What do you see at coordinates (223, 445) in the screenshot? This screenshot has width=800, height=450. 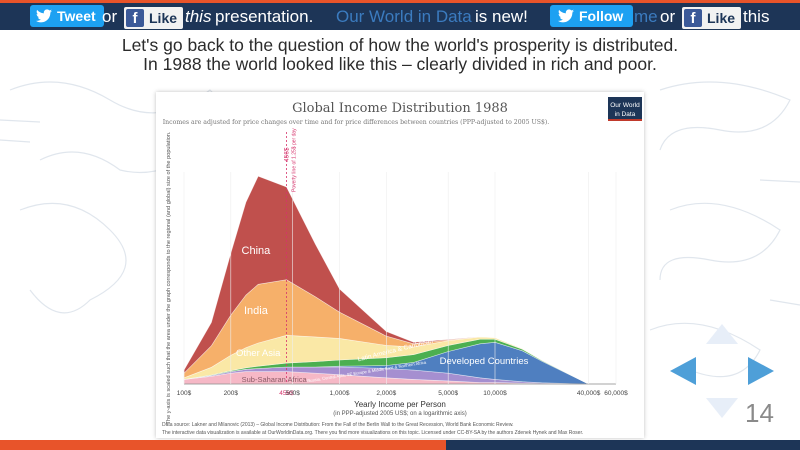 I see `bottom-accent-orange` at bounding box center [223, 445].